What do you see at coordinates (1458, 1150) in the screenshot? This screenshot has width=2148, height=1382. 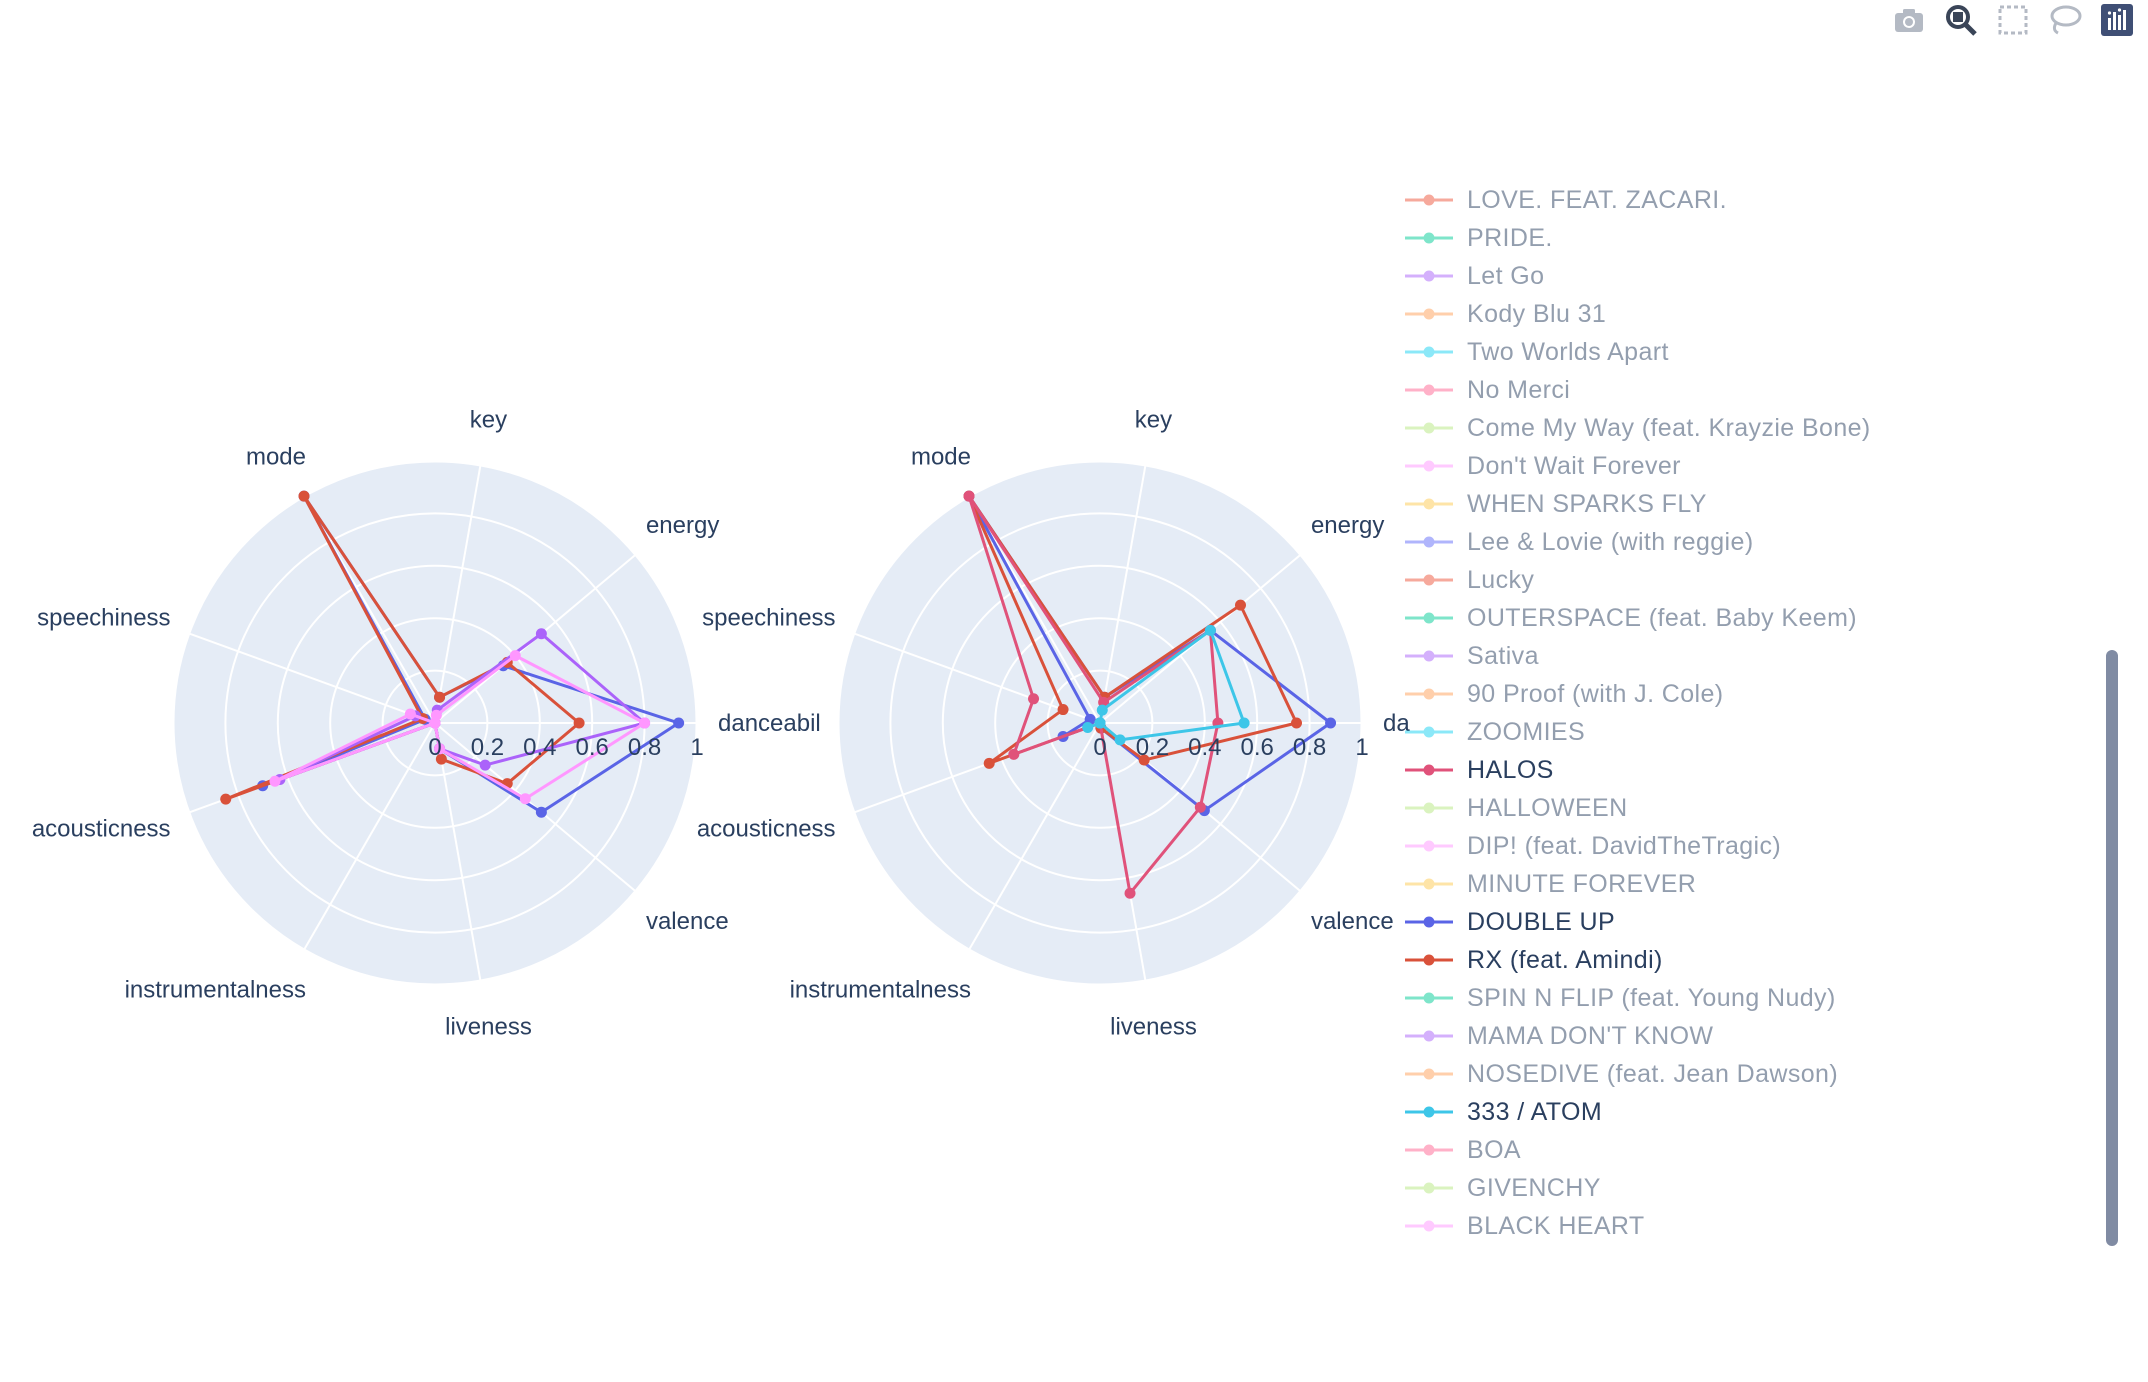 I see `legend-item: BOA` at bounding box center [1458, 1150].